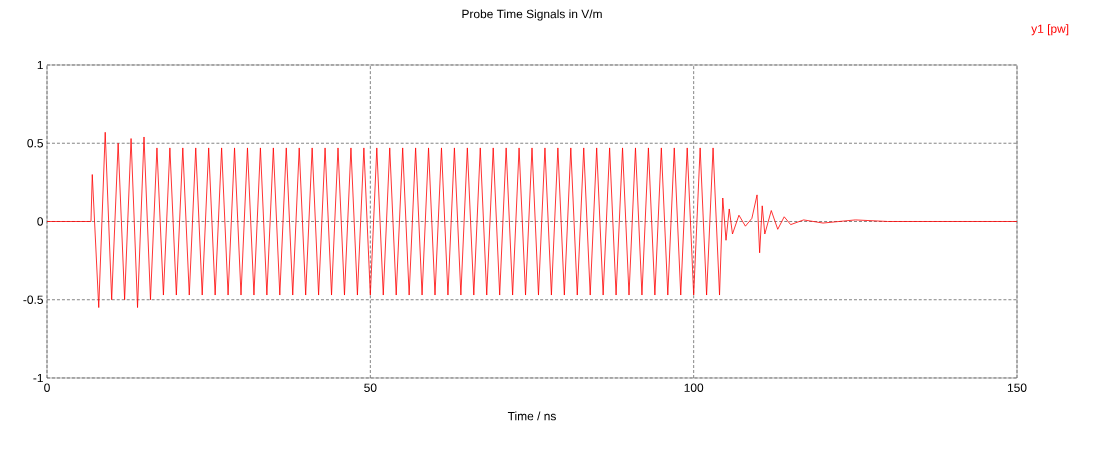 Image resolution: width=1096 pixels, height=471 pixels. What do you see at coordinates (40, 221) in the screenshot?
I see `y-tick-label: 0` at bounding box center [40, 221].